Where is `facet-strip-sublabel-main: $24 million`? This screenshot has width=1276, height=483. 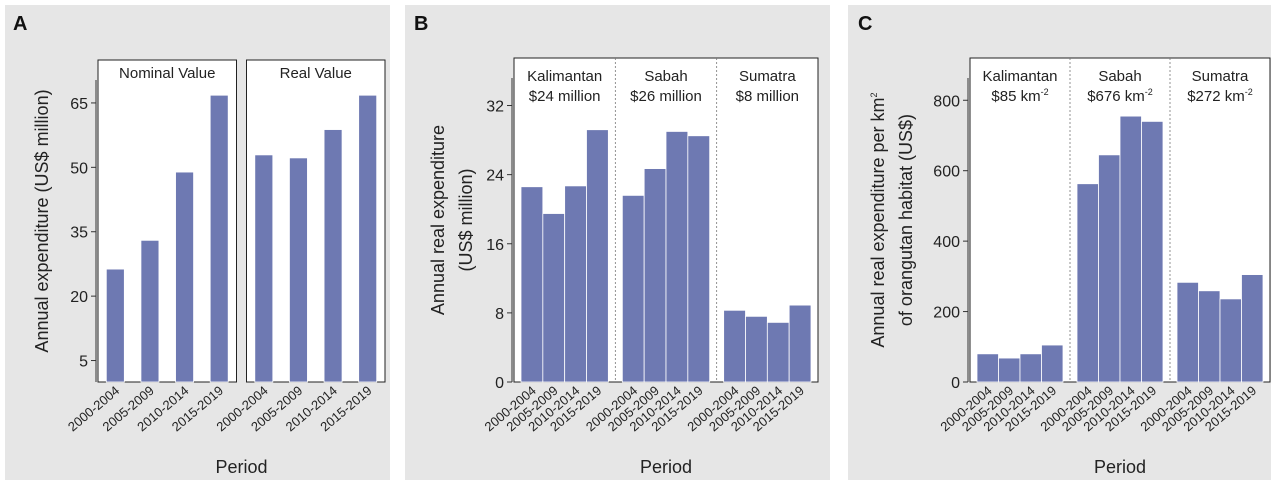
facet-strip-sublabel-main: $24 million is located at coordinates (565, 96).